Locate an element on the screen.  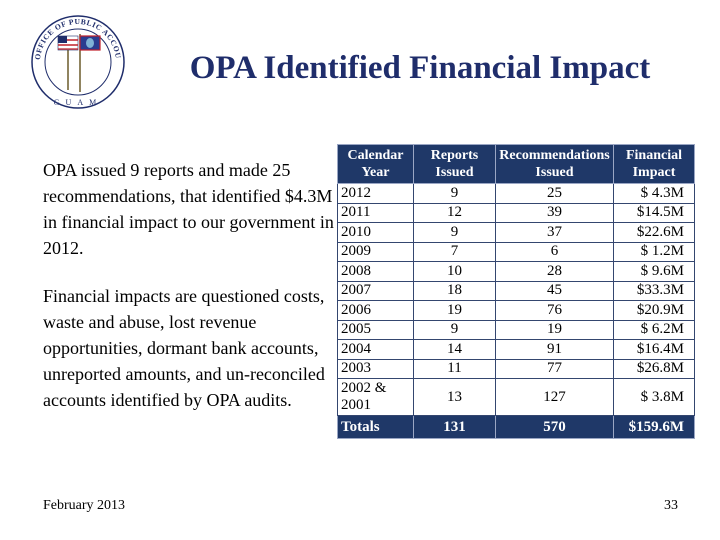
recommendations-cell: 28 is located at coordinates (554, 271).